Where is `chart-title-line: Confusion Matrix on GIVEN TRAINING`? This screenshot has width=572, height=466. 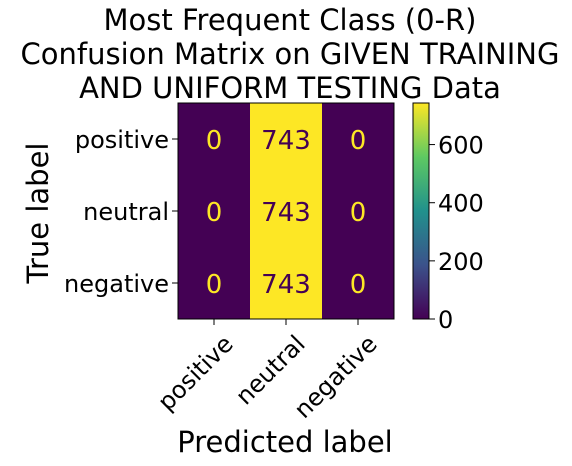
chart-title-line: Confusion Matrix on GIVEN TRAINING is located at coordinates (290, 54).